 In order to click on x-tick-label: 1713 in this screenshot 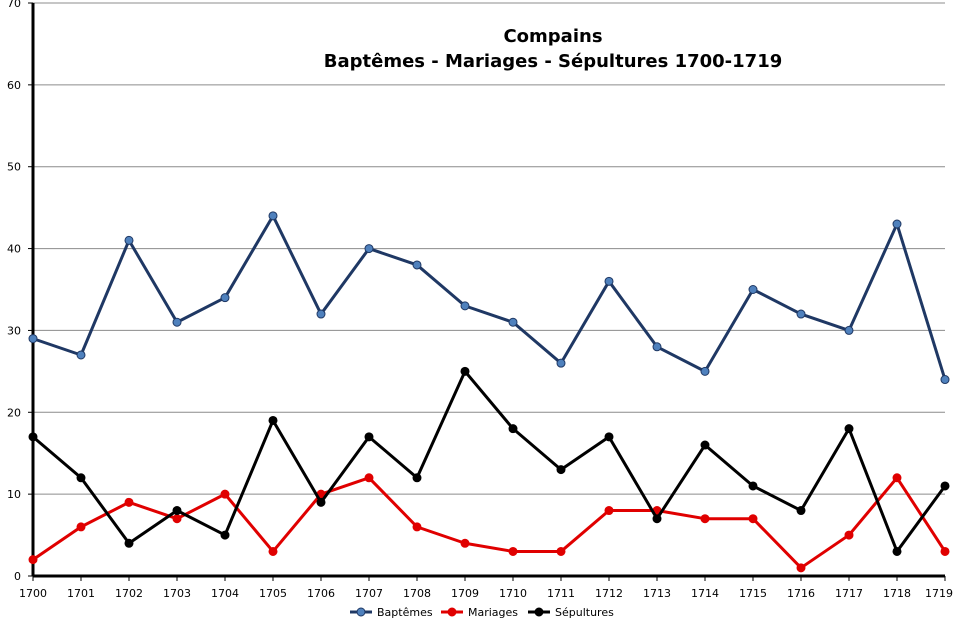, I will do `click(657, 593)`.